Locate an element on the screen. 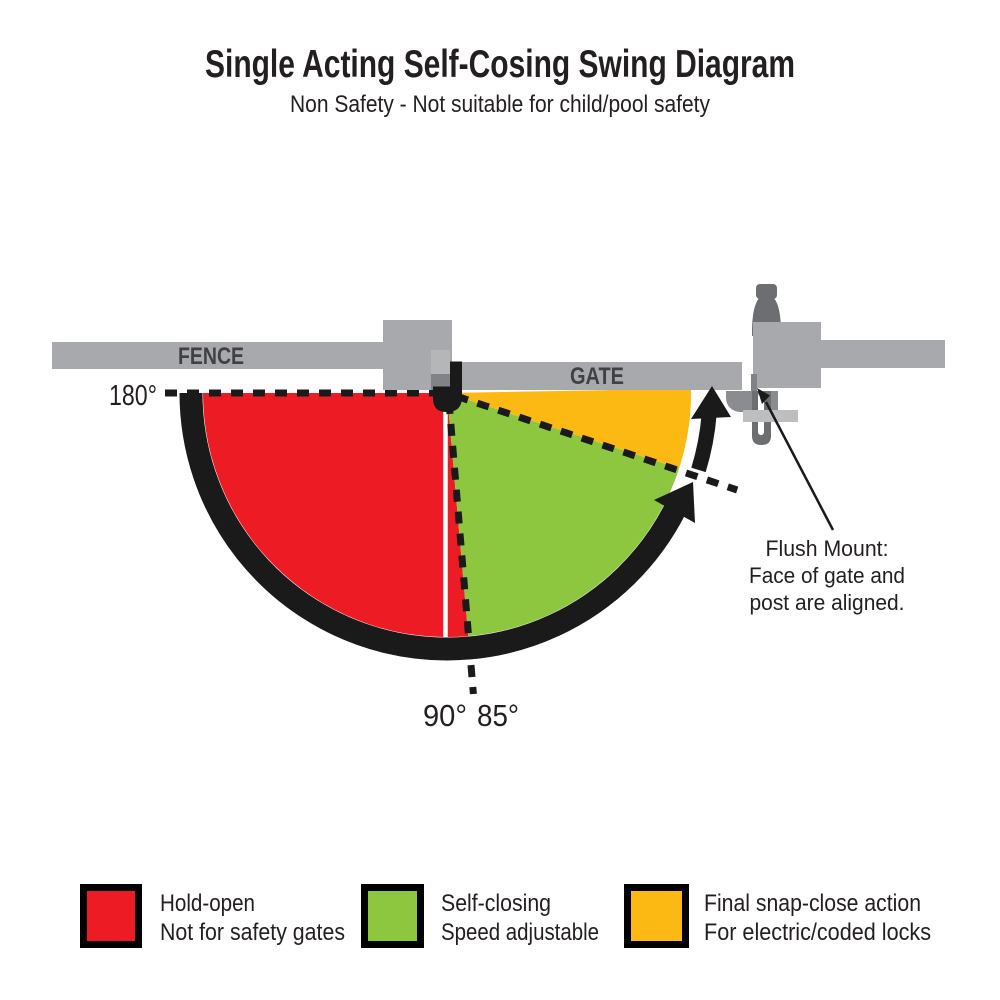 The height and width of the screenshot is (1000, 1000). flush-note-line2: Face of gate and is located at coordinates (827, 575).